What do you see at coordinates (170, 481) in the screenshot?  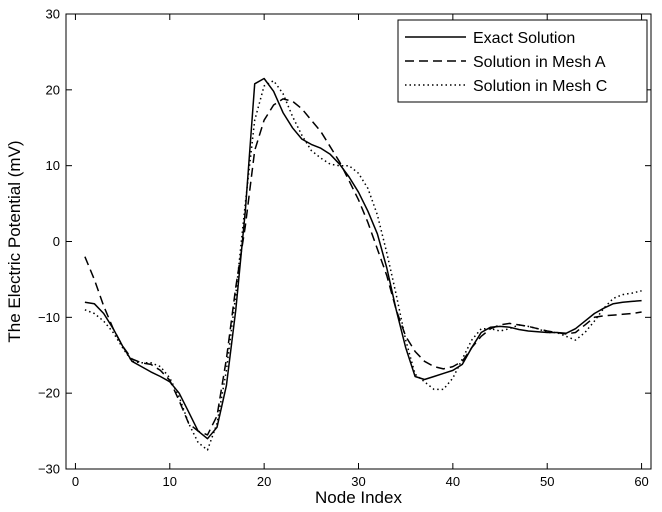 I see `x-tick-label: 10` at bounding box center [170, 481].